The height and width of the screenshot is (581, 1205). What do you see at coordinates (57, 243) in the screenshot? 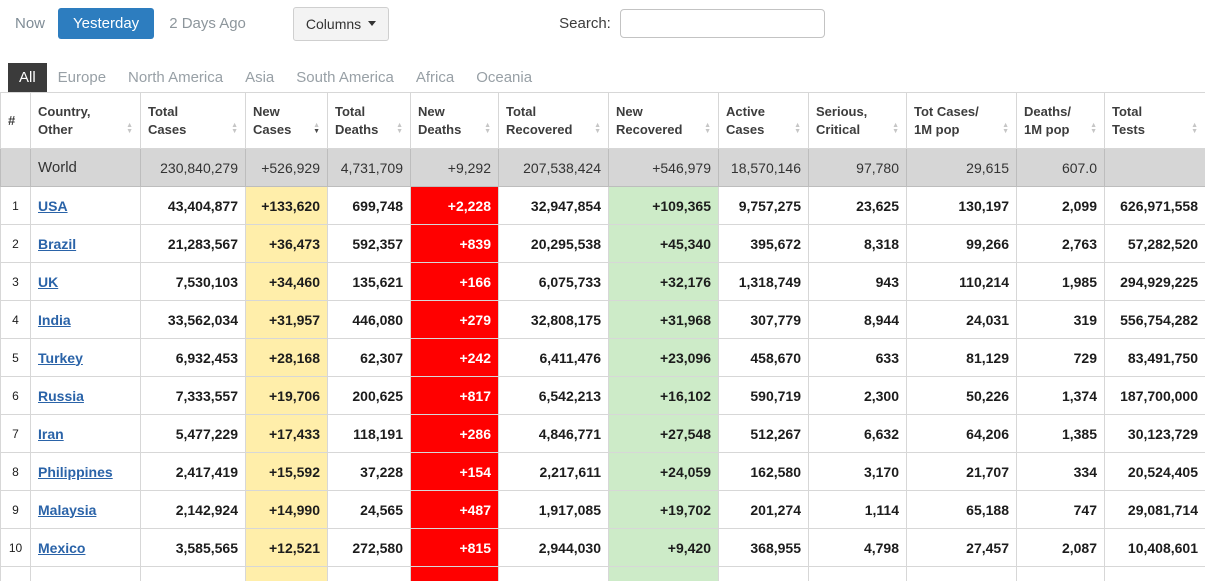
I see `country-link: Brazil` at bounding box center [57, 243].